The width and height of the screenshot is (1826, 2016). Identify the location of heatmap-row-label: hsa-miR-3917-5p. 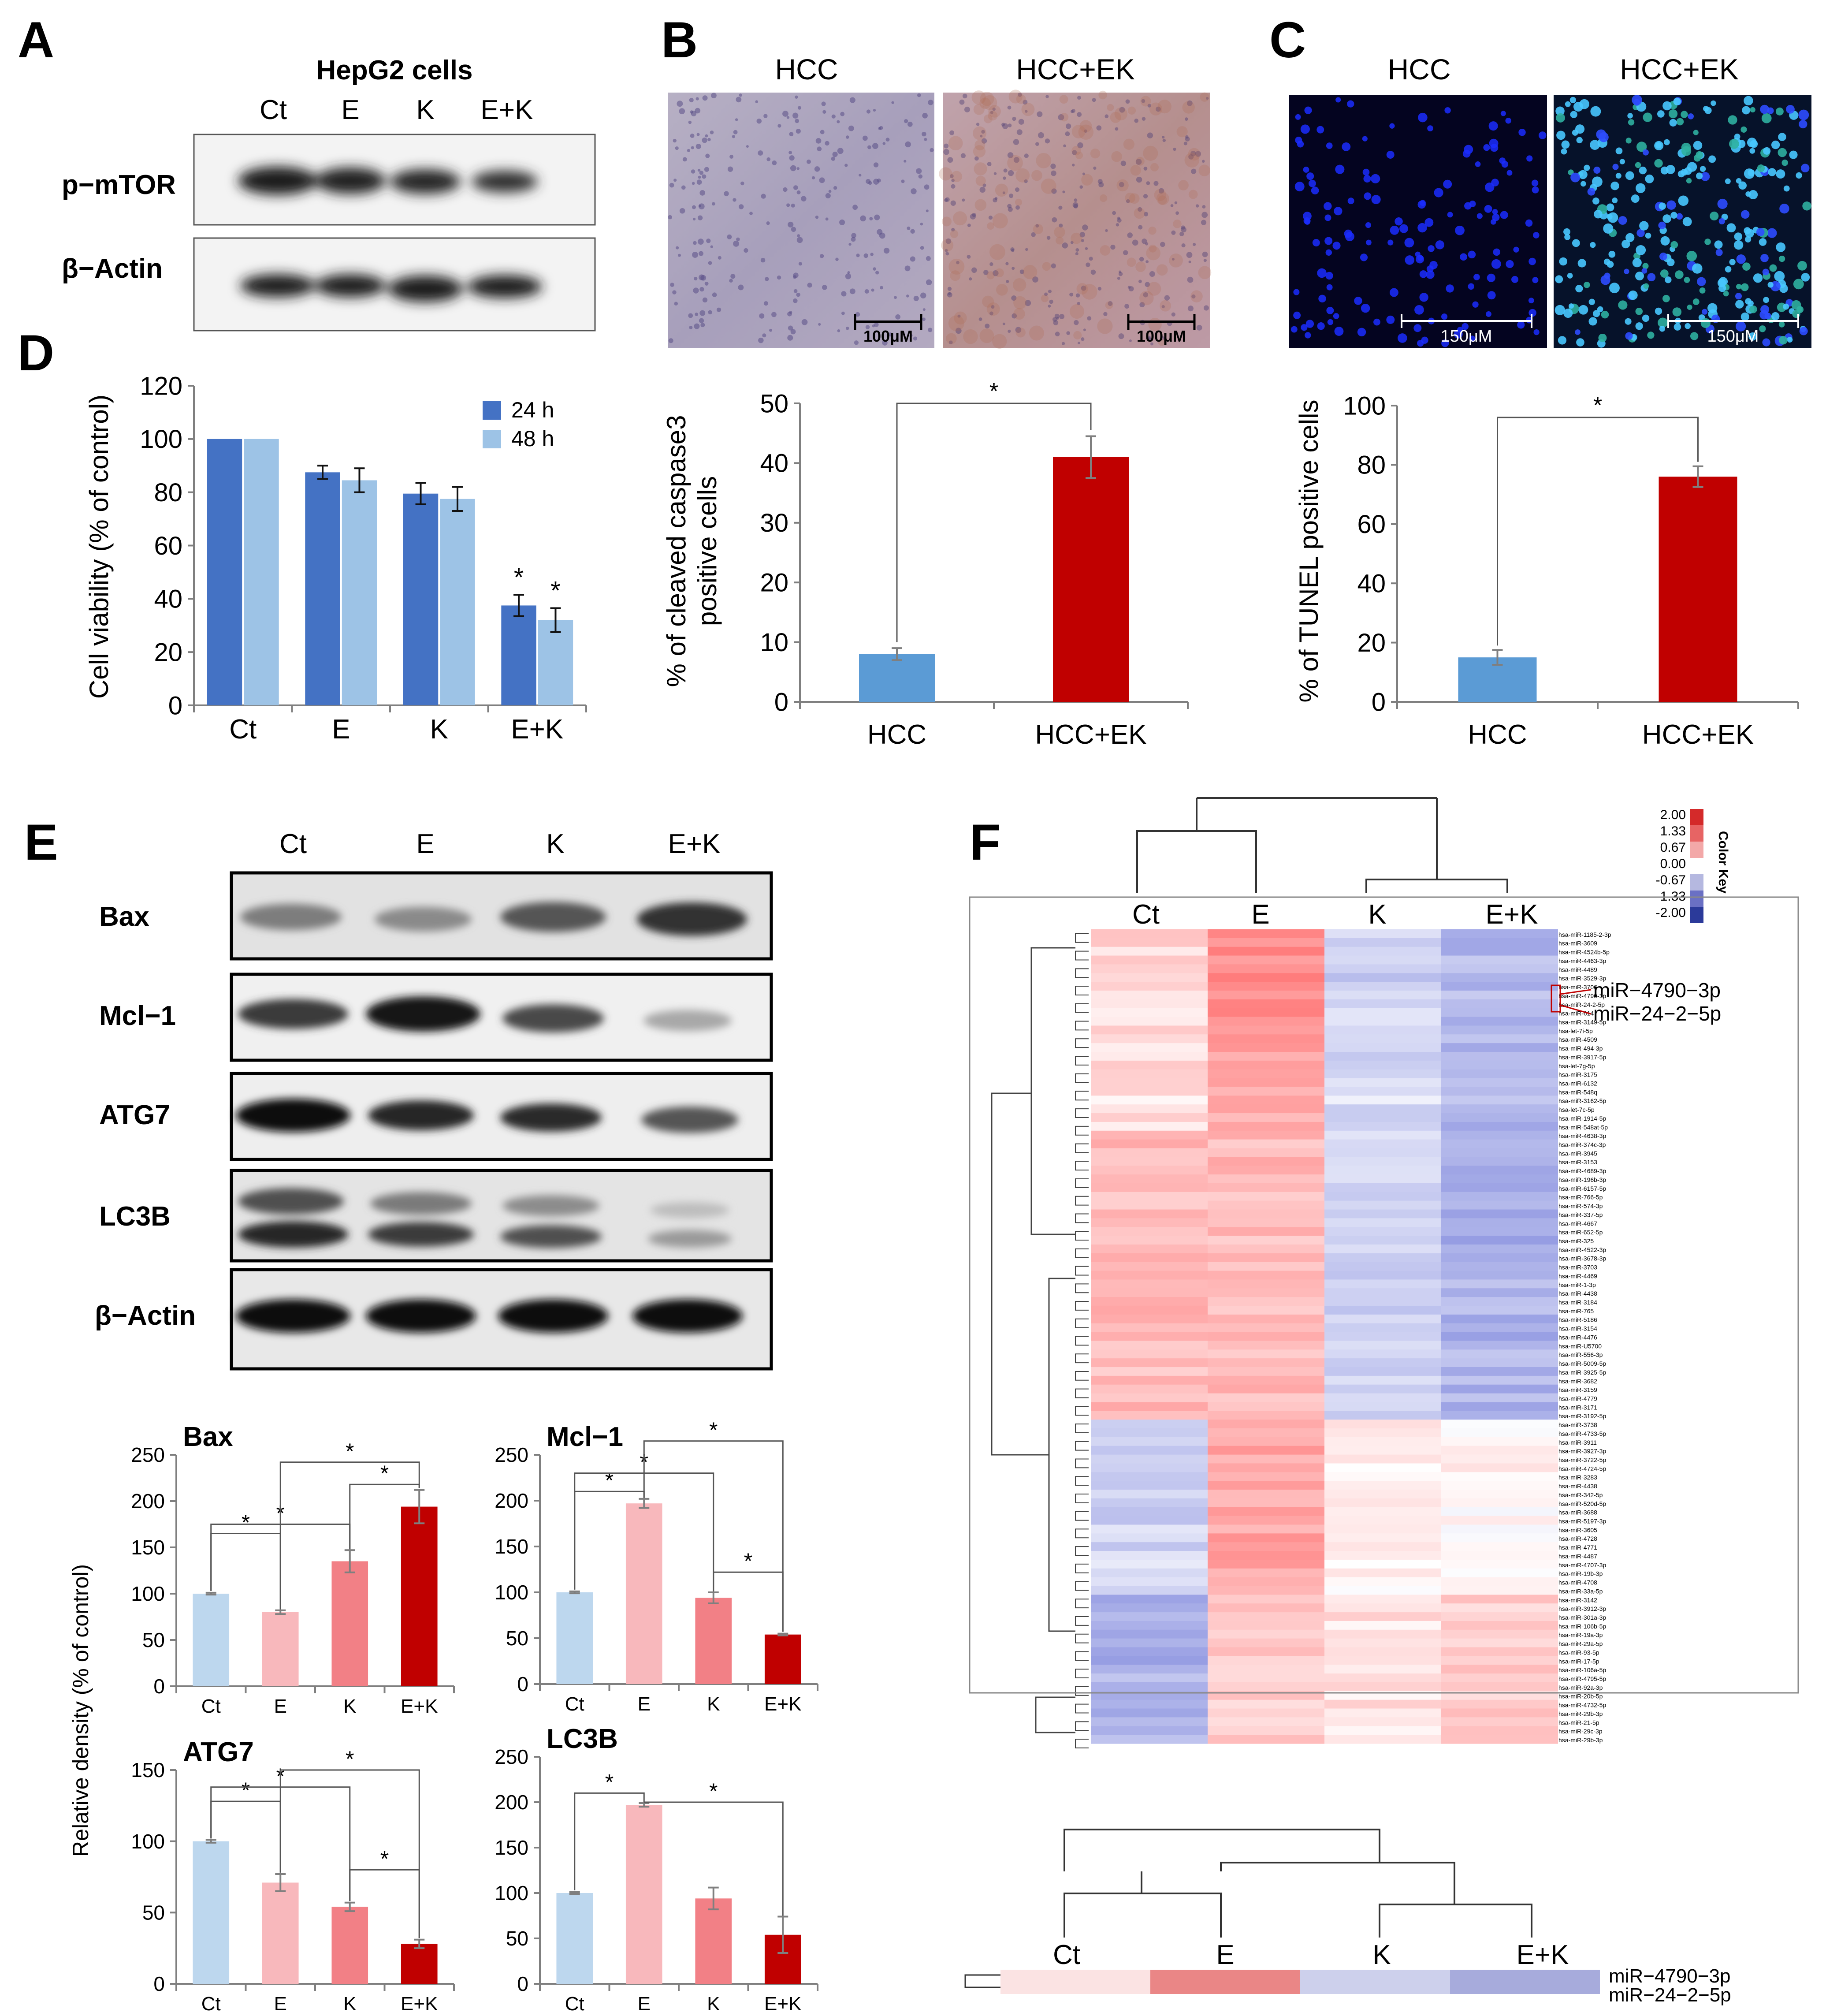
(1582, 1057).